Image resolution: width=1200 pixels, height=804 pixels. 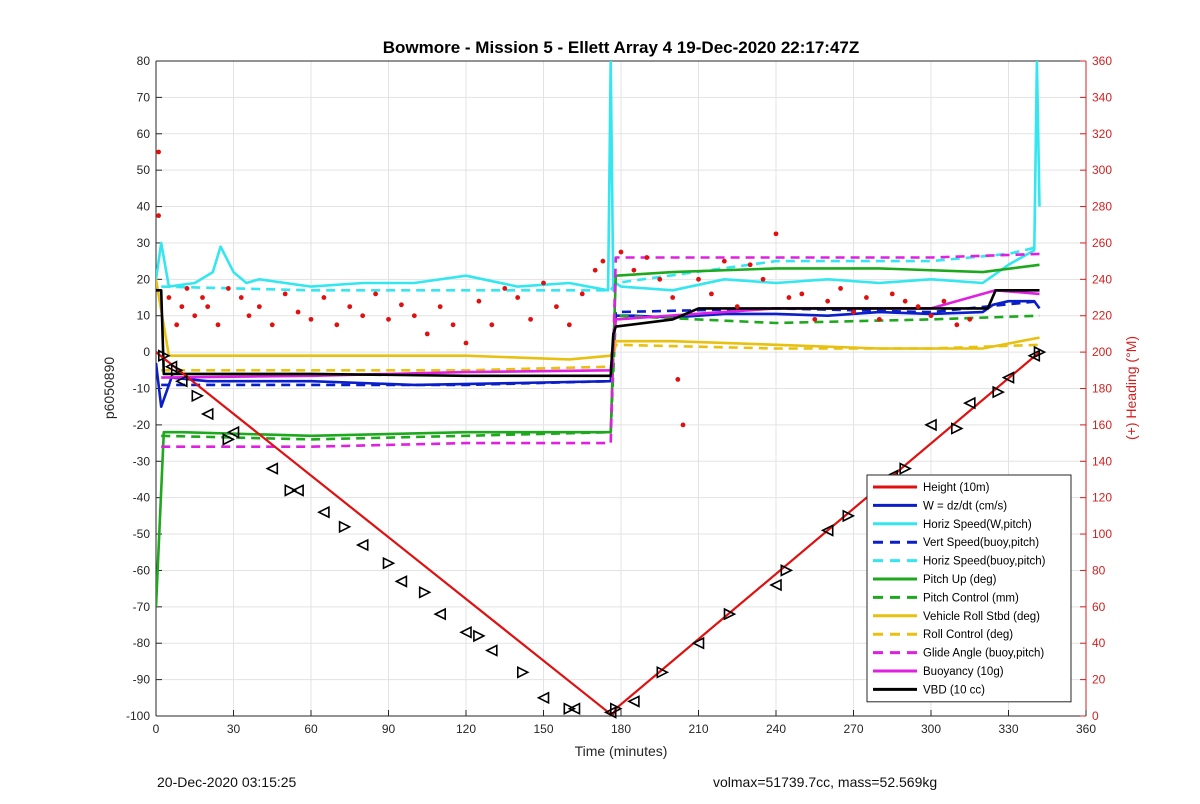 What do you see at coordinates (144, 207) in the screenshot?
I see `y-tick-label: 40` at bounding box center [144, 207].